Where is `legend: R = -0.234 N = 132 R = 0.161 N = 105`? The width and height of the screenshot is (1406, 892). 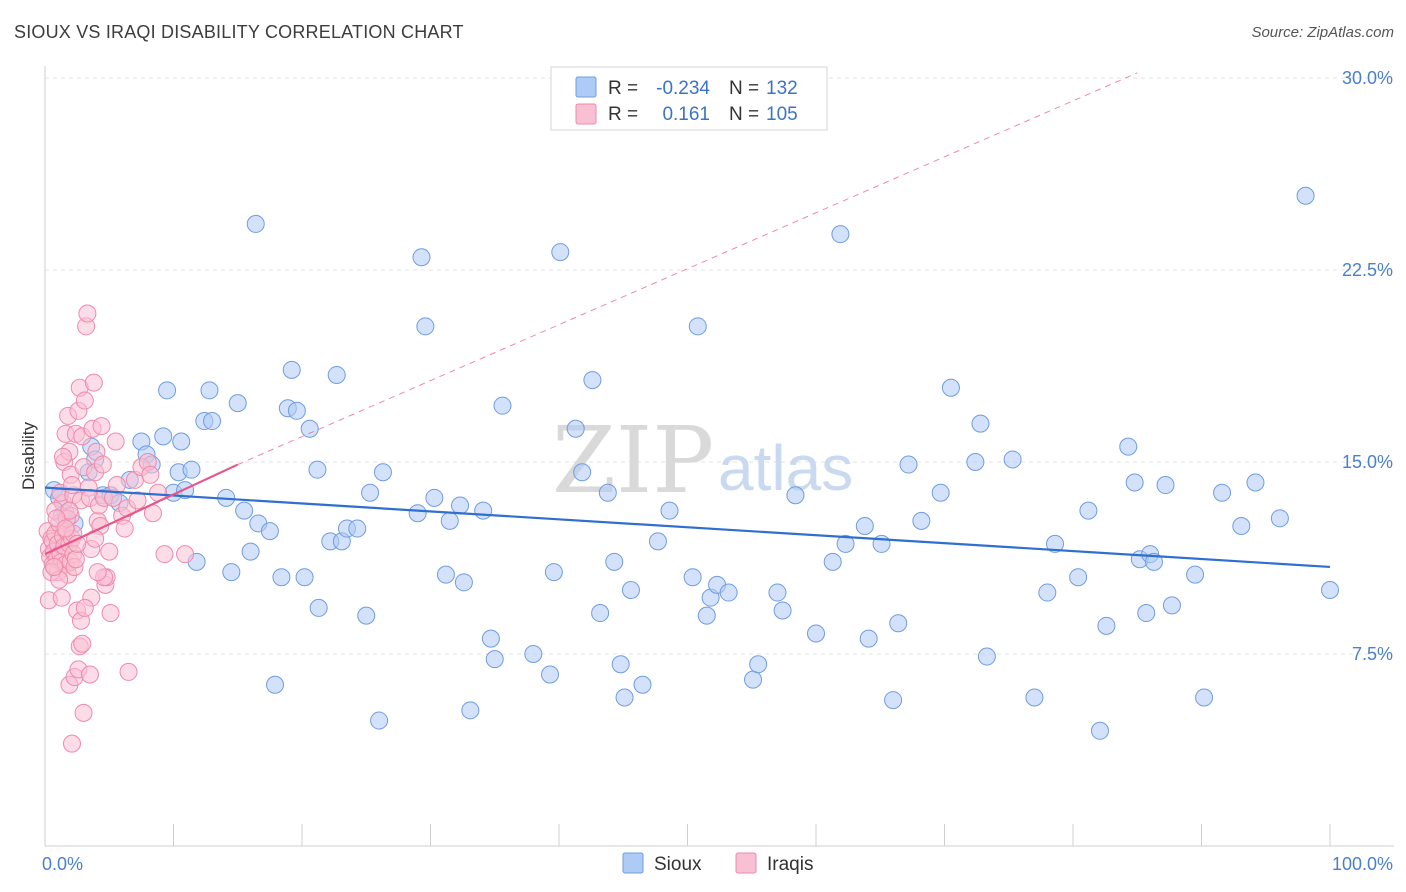
legend: R = -0.234 N = 132 R = 0.161 N = 105 is located at coordinates (689, 98).